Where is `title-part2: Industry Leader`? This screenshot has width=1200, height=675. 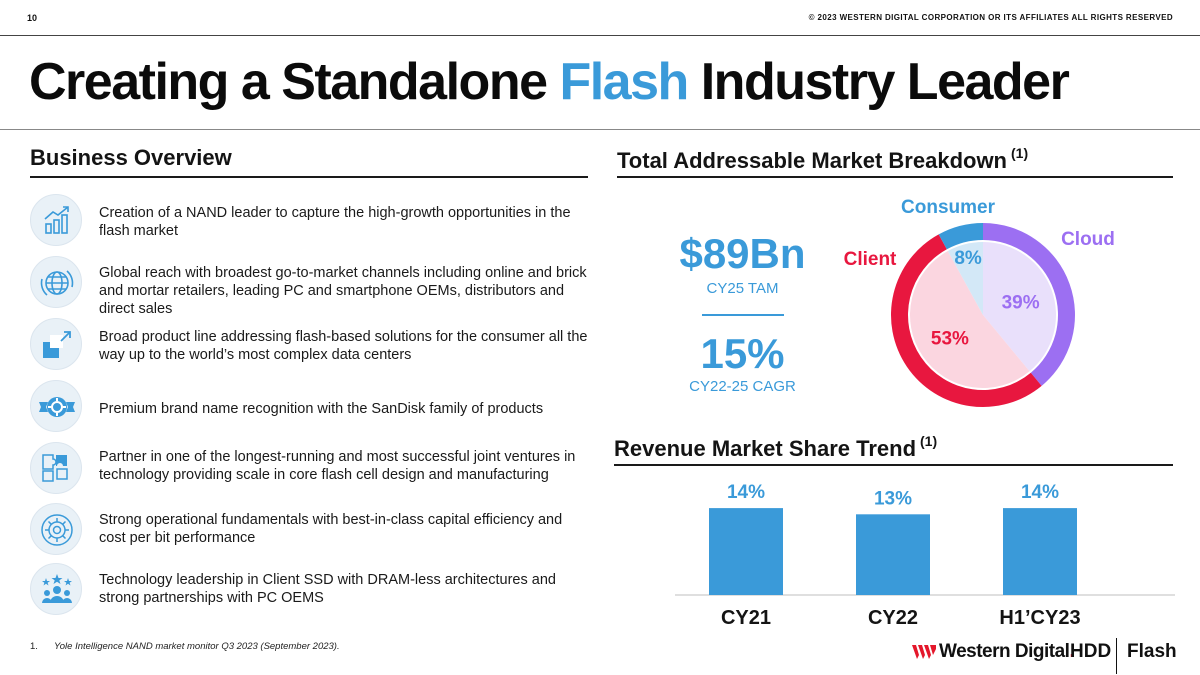
title-part2: Industry Leader is located at coordinates (878, 82).